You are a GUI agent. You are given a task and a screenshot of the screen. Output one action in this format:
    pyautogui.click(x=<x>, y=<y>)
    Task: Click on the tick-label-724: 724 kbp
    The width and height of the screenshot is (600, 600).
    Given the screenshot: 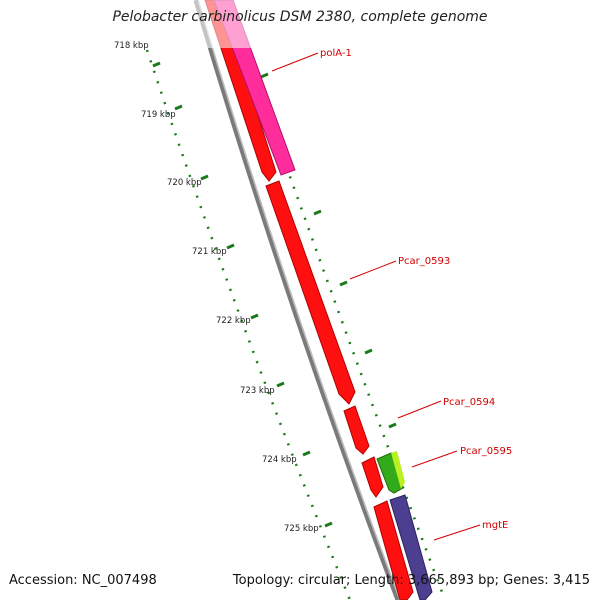 What is the action you would take?
    pyautogui.click(x=279, y=460)
    